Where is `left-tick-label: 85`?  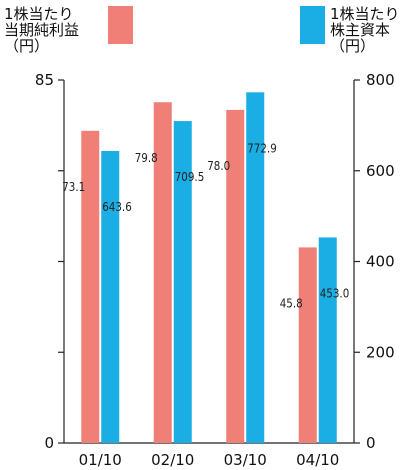
left-tick-label: 85 is located at coordinates (44, 80).